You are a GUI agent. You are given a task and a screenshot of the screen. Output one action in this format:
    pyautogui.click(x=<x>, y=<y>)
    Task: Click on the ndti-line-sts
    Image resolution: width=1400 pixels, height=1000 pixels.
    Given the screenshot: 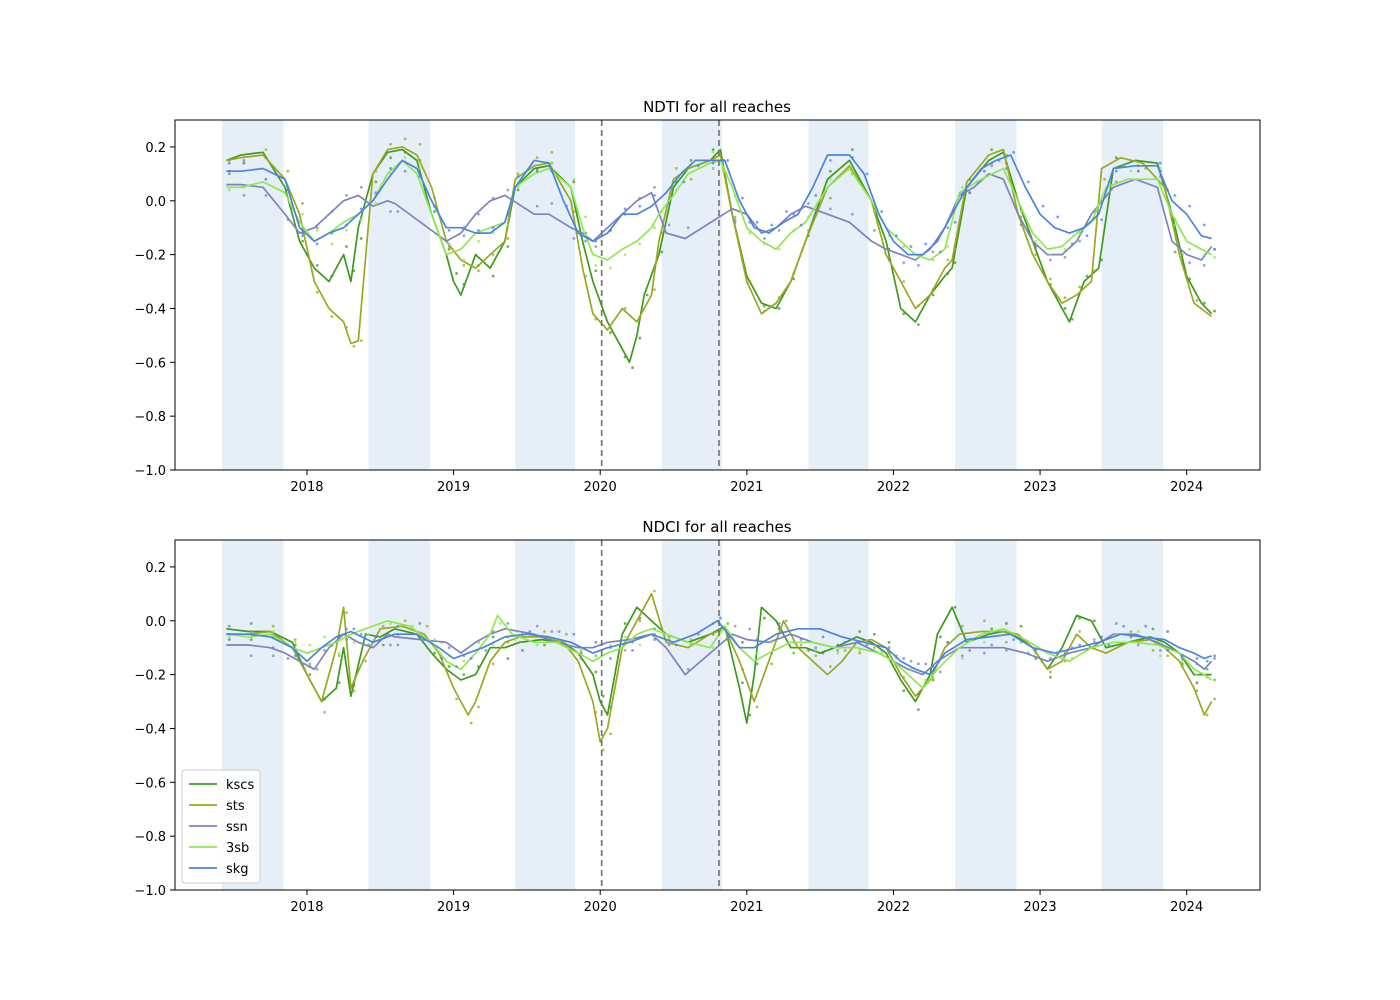 What is the action you would take?
    pyautogui.click(x=719, y=245)
    